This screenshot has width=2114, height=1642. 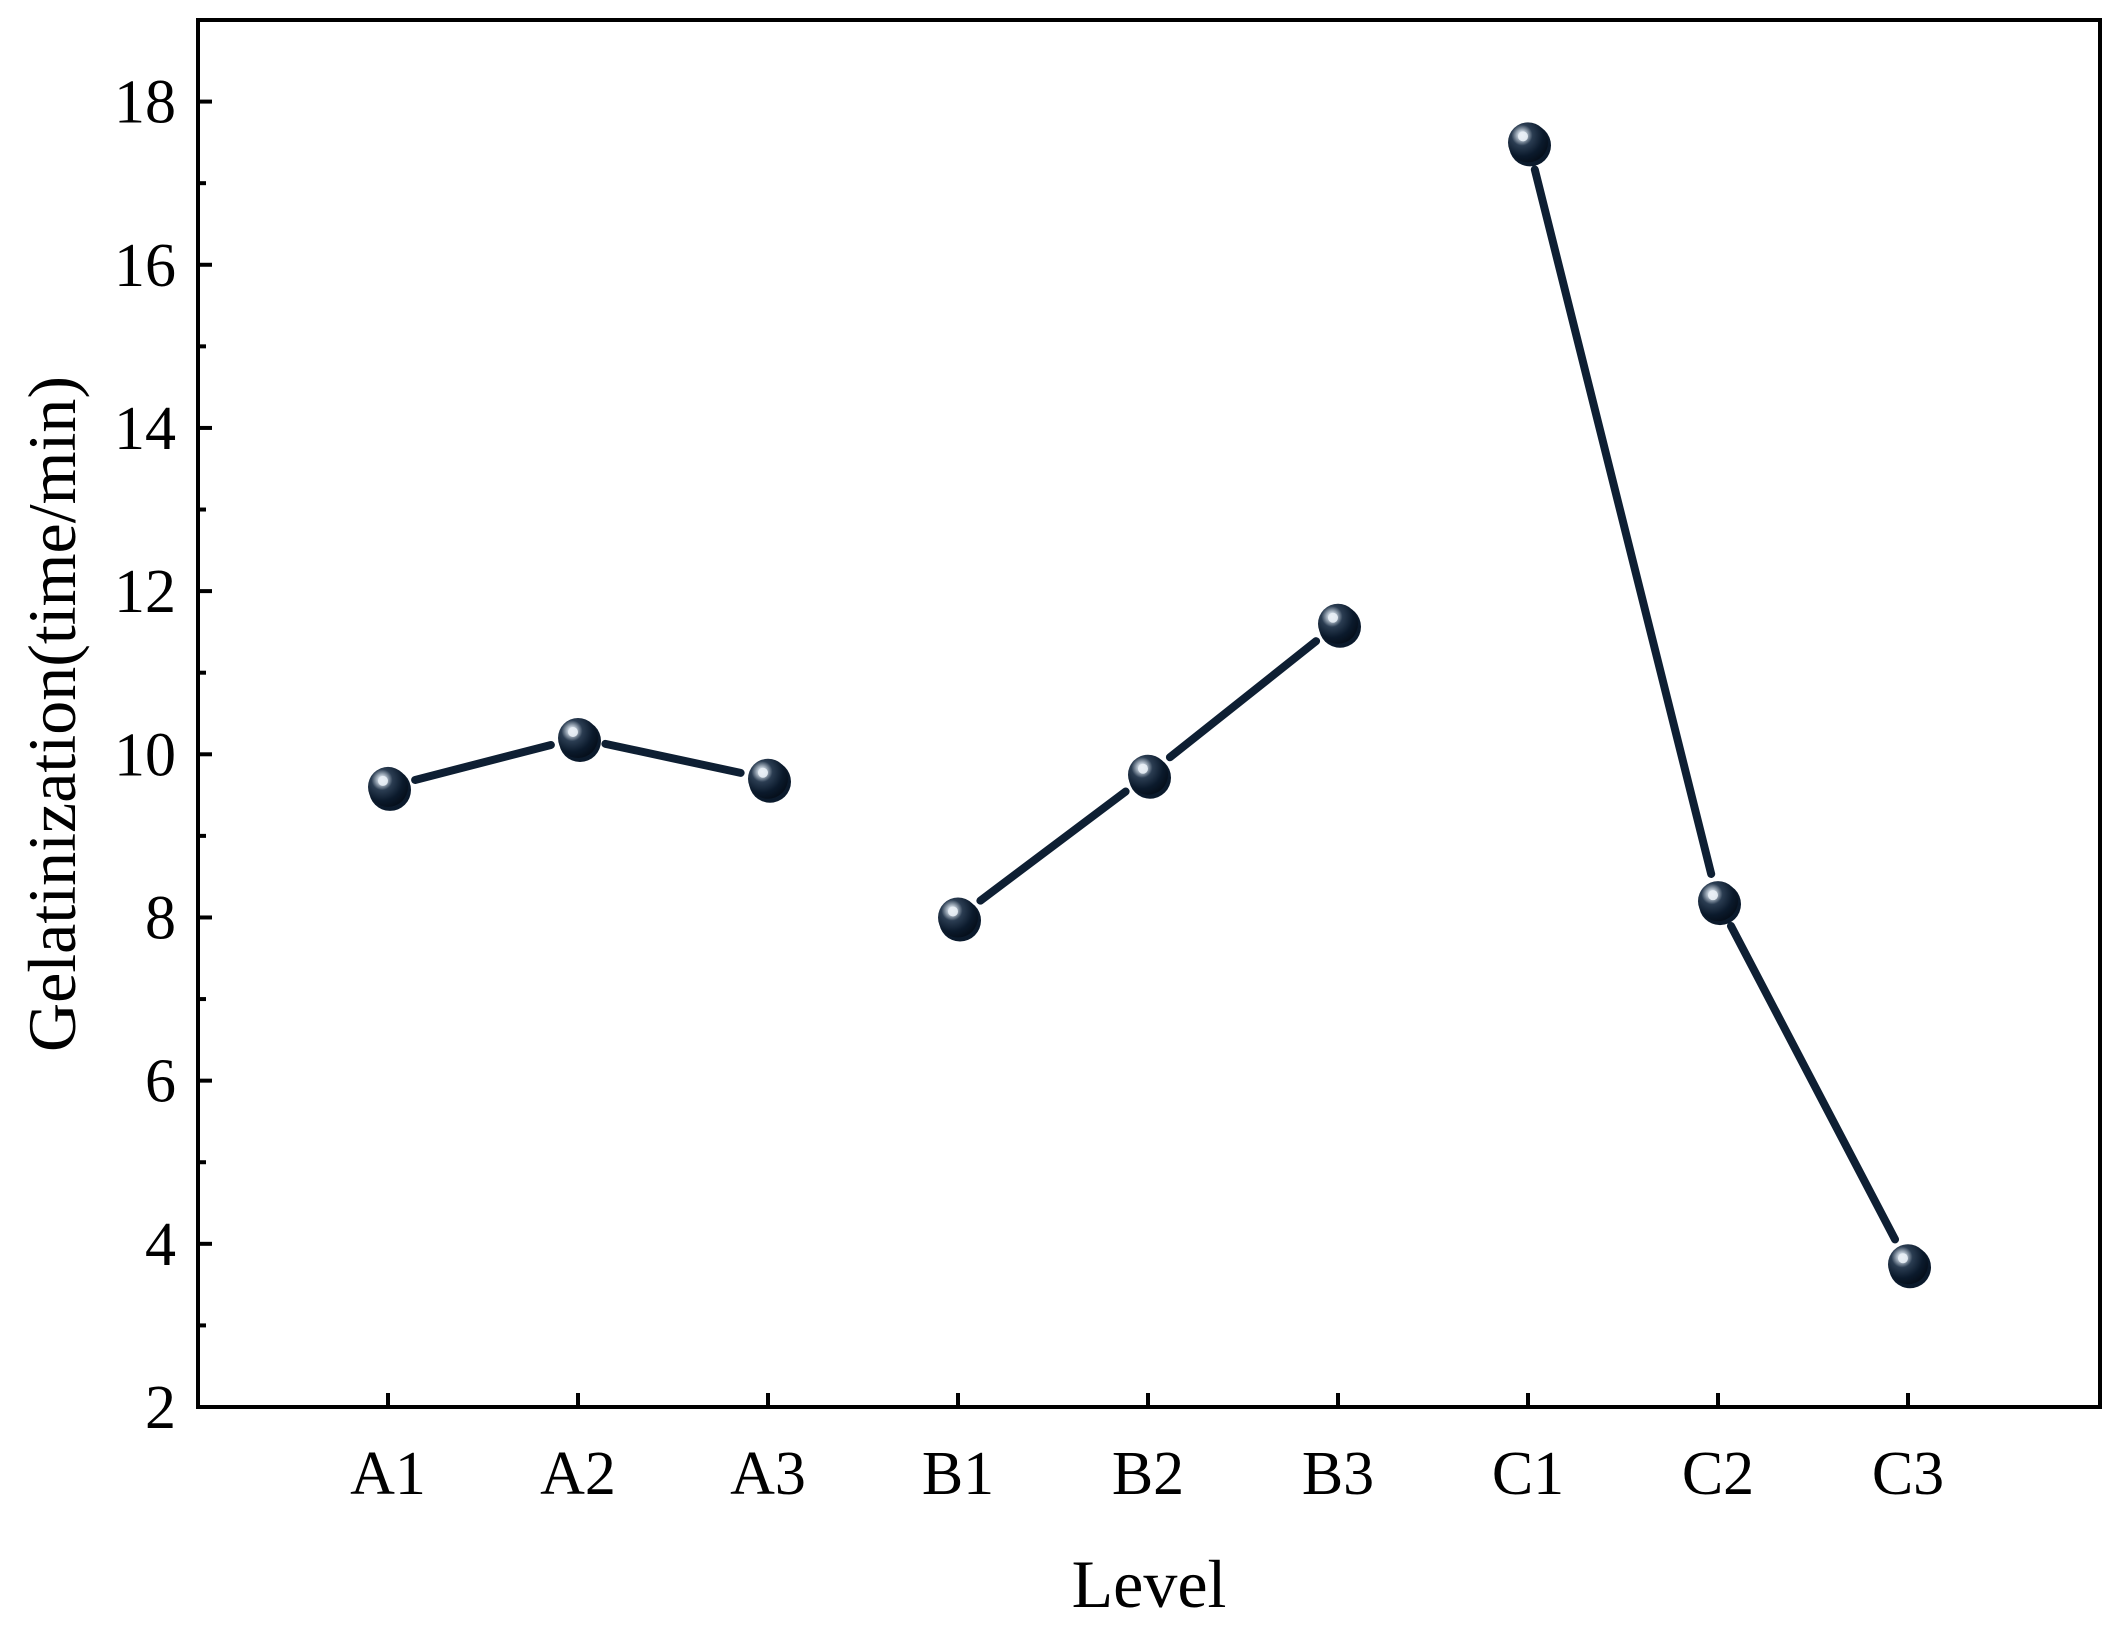 What do you see at coordinates (1149, 1584) in the screenshot?
I see `x-axis-title: Level` at bounding box center [1149, 1584].